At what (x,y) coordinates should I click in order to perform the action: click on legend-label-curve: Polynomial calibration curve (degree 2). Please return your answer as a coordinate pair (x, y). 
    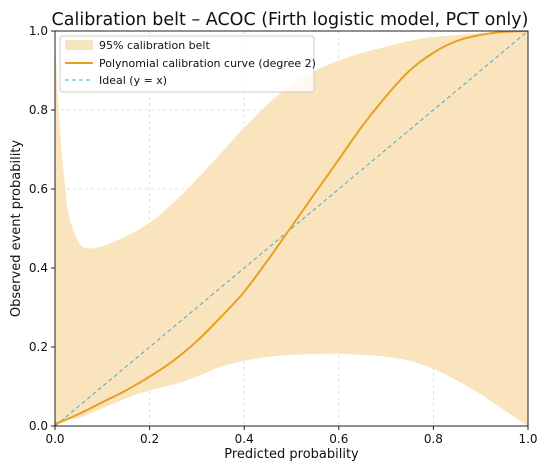
    Looking at the image, I should click on (207, 63).